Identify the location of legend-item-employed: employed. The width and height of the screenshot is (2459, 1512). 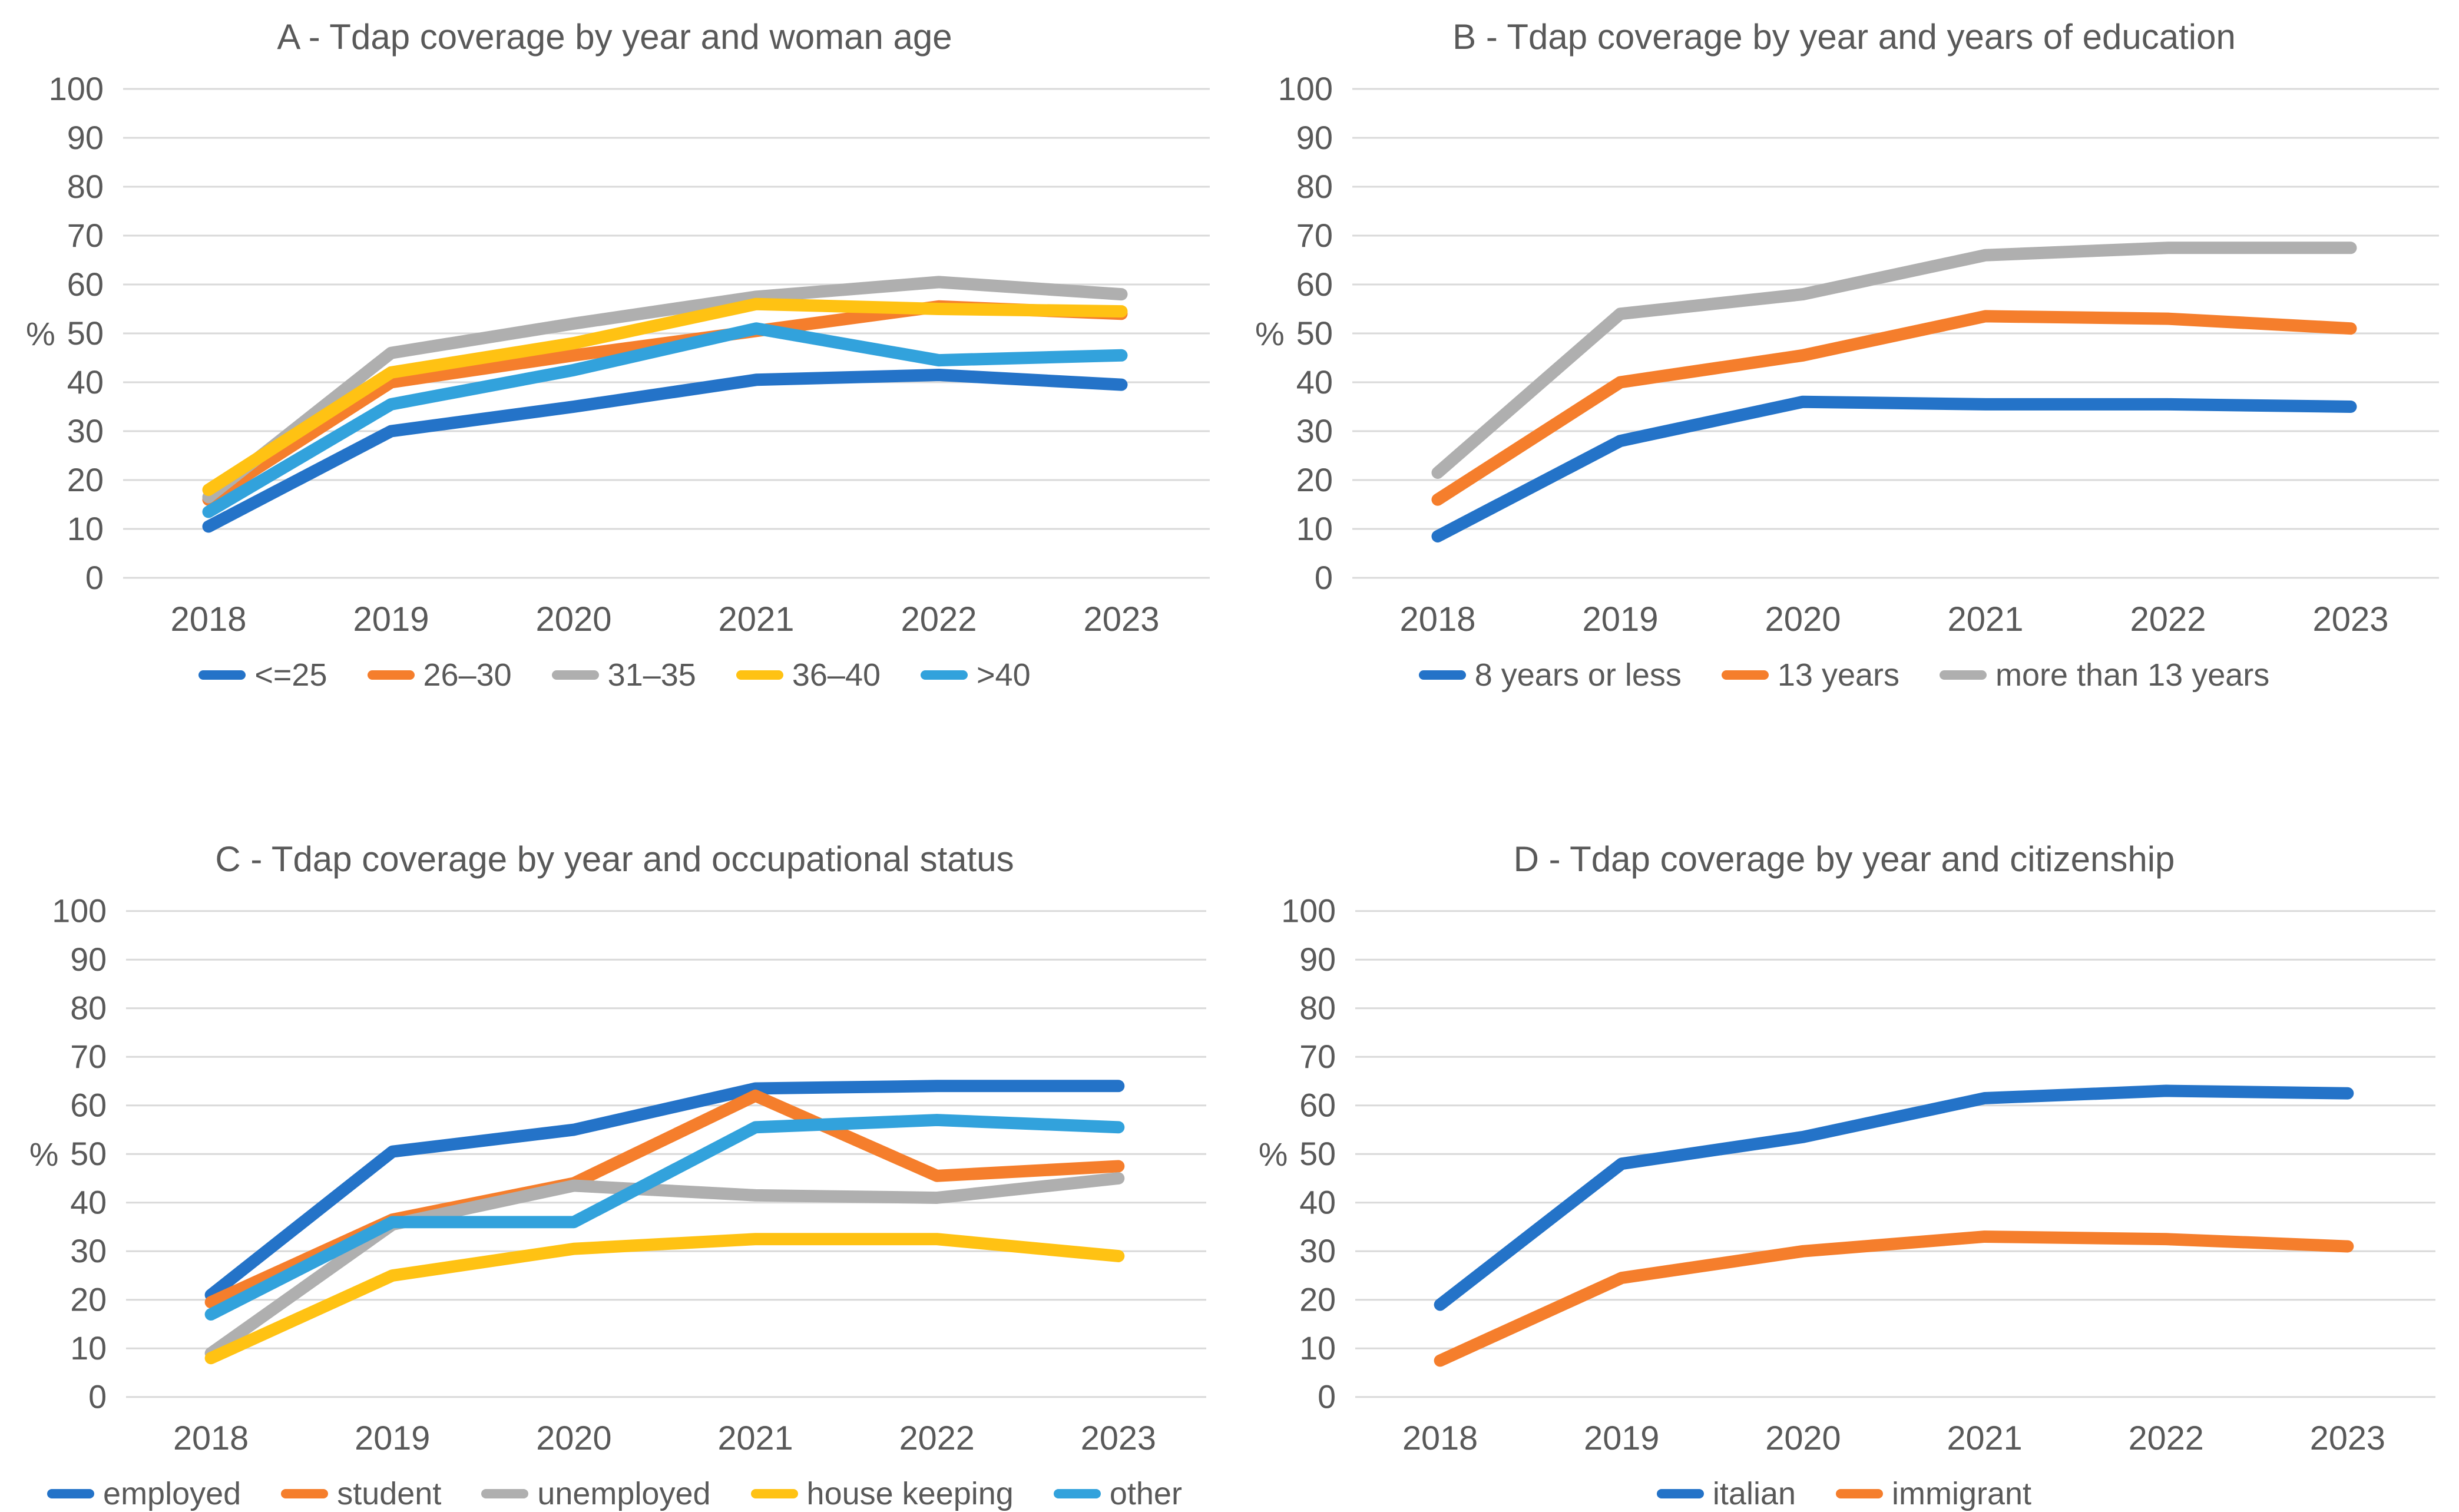
(144, 1493).